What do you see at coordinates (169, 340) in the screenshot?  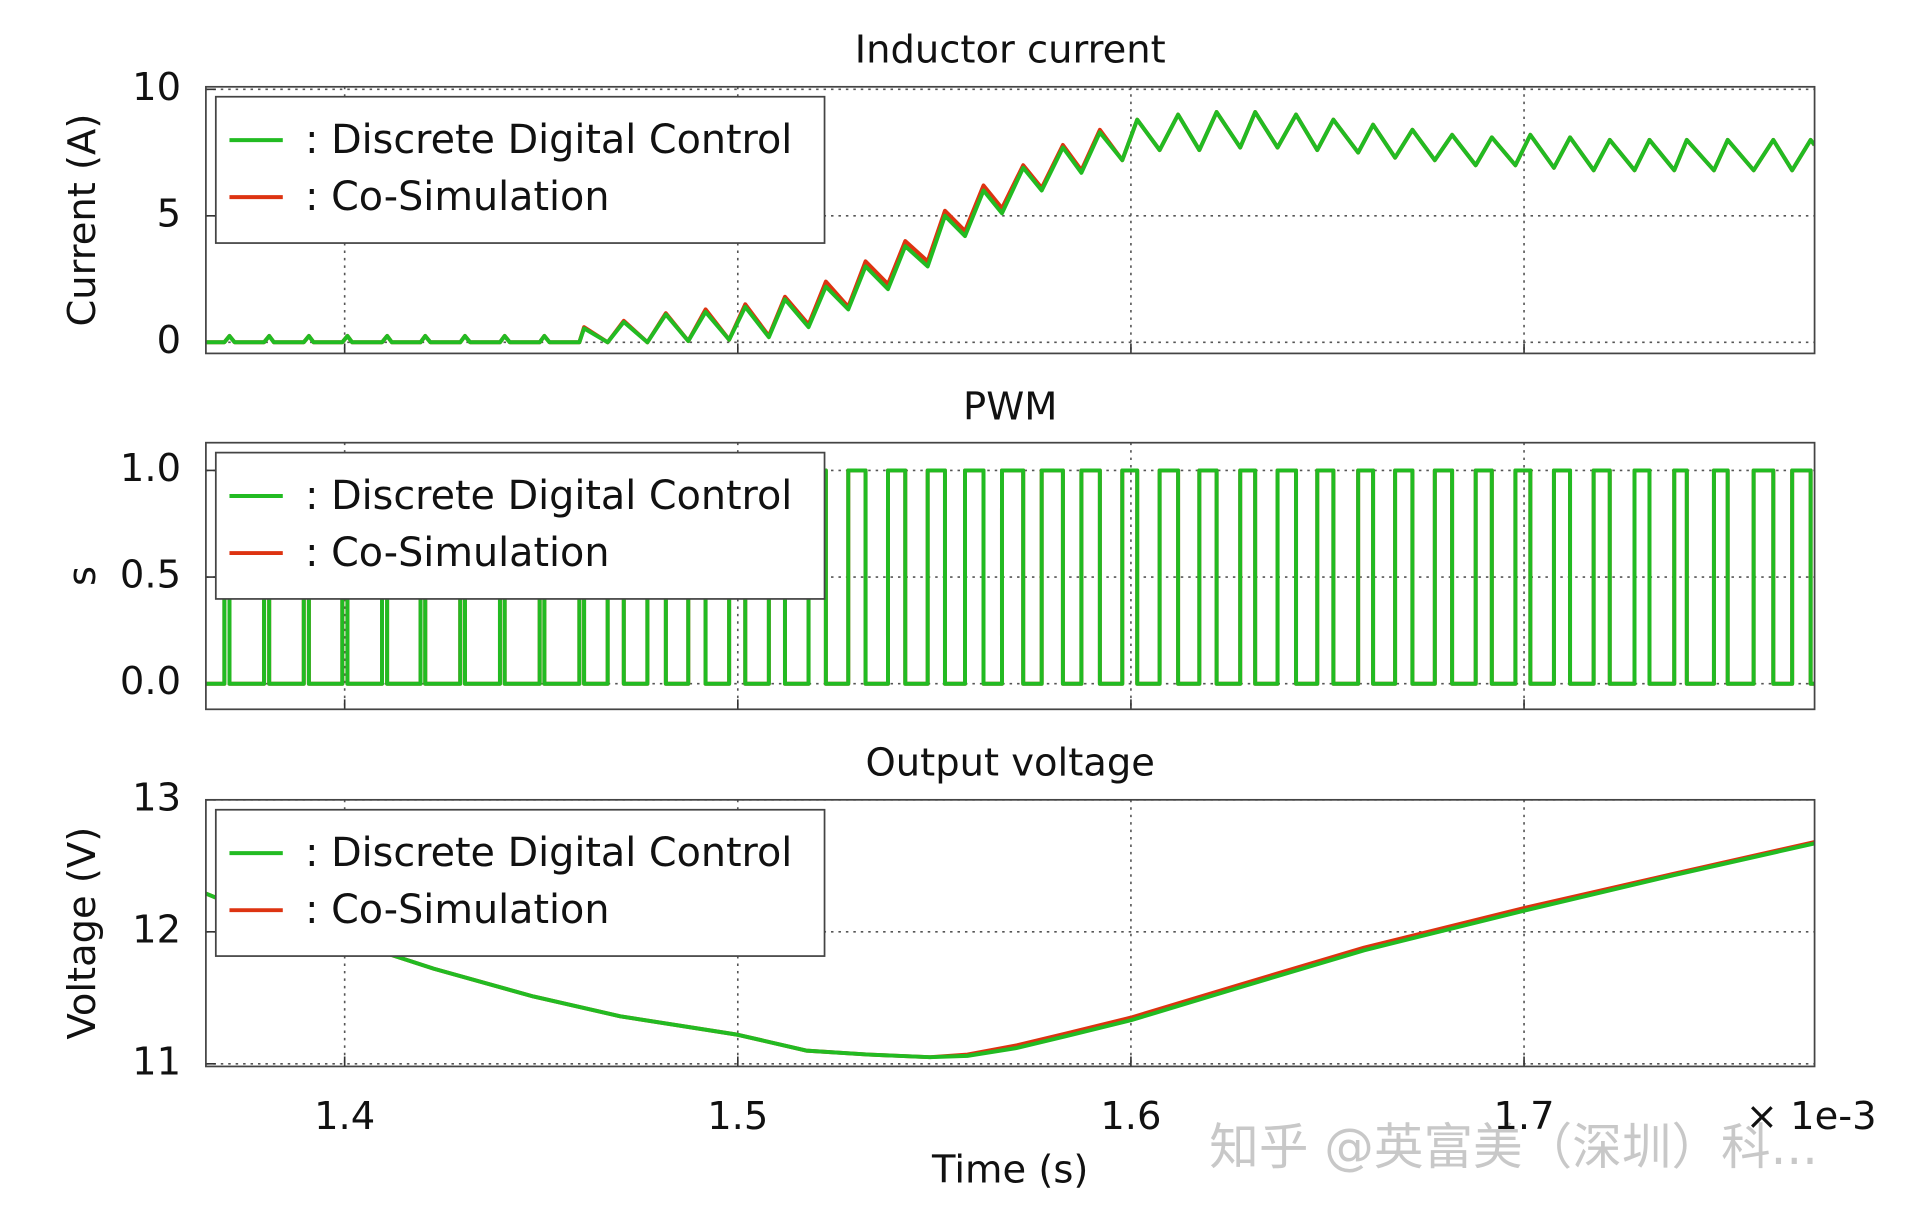 I see `y-tick-label: 0` at bounding box center [169, 340].